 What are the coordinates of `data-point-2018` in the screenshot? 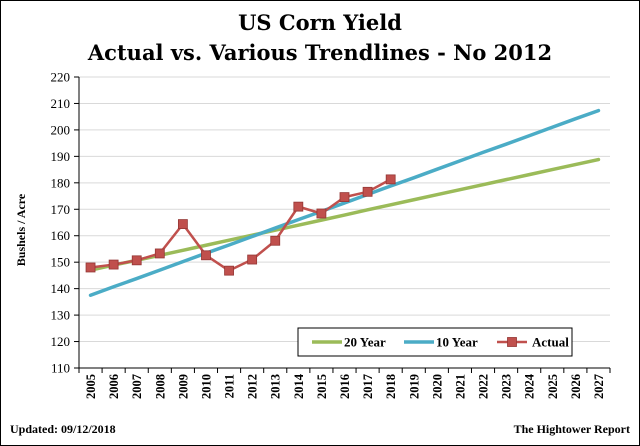 It's located at (390, 179).